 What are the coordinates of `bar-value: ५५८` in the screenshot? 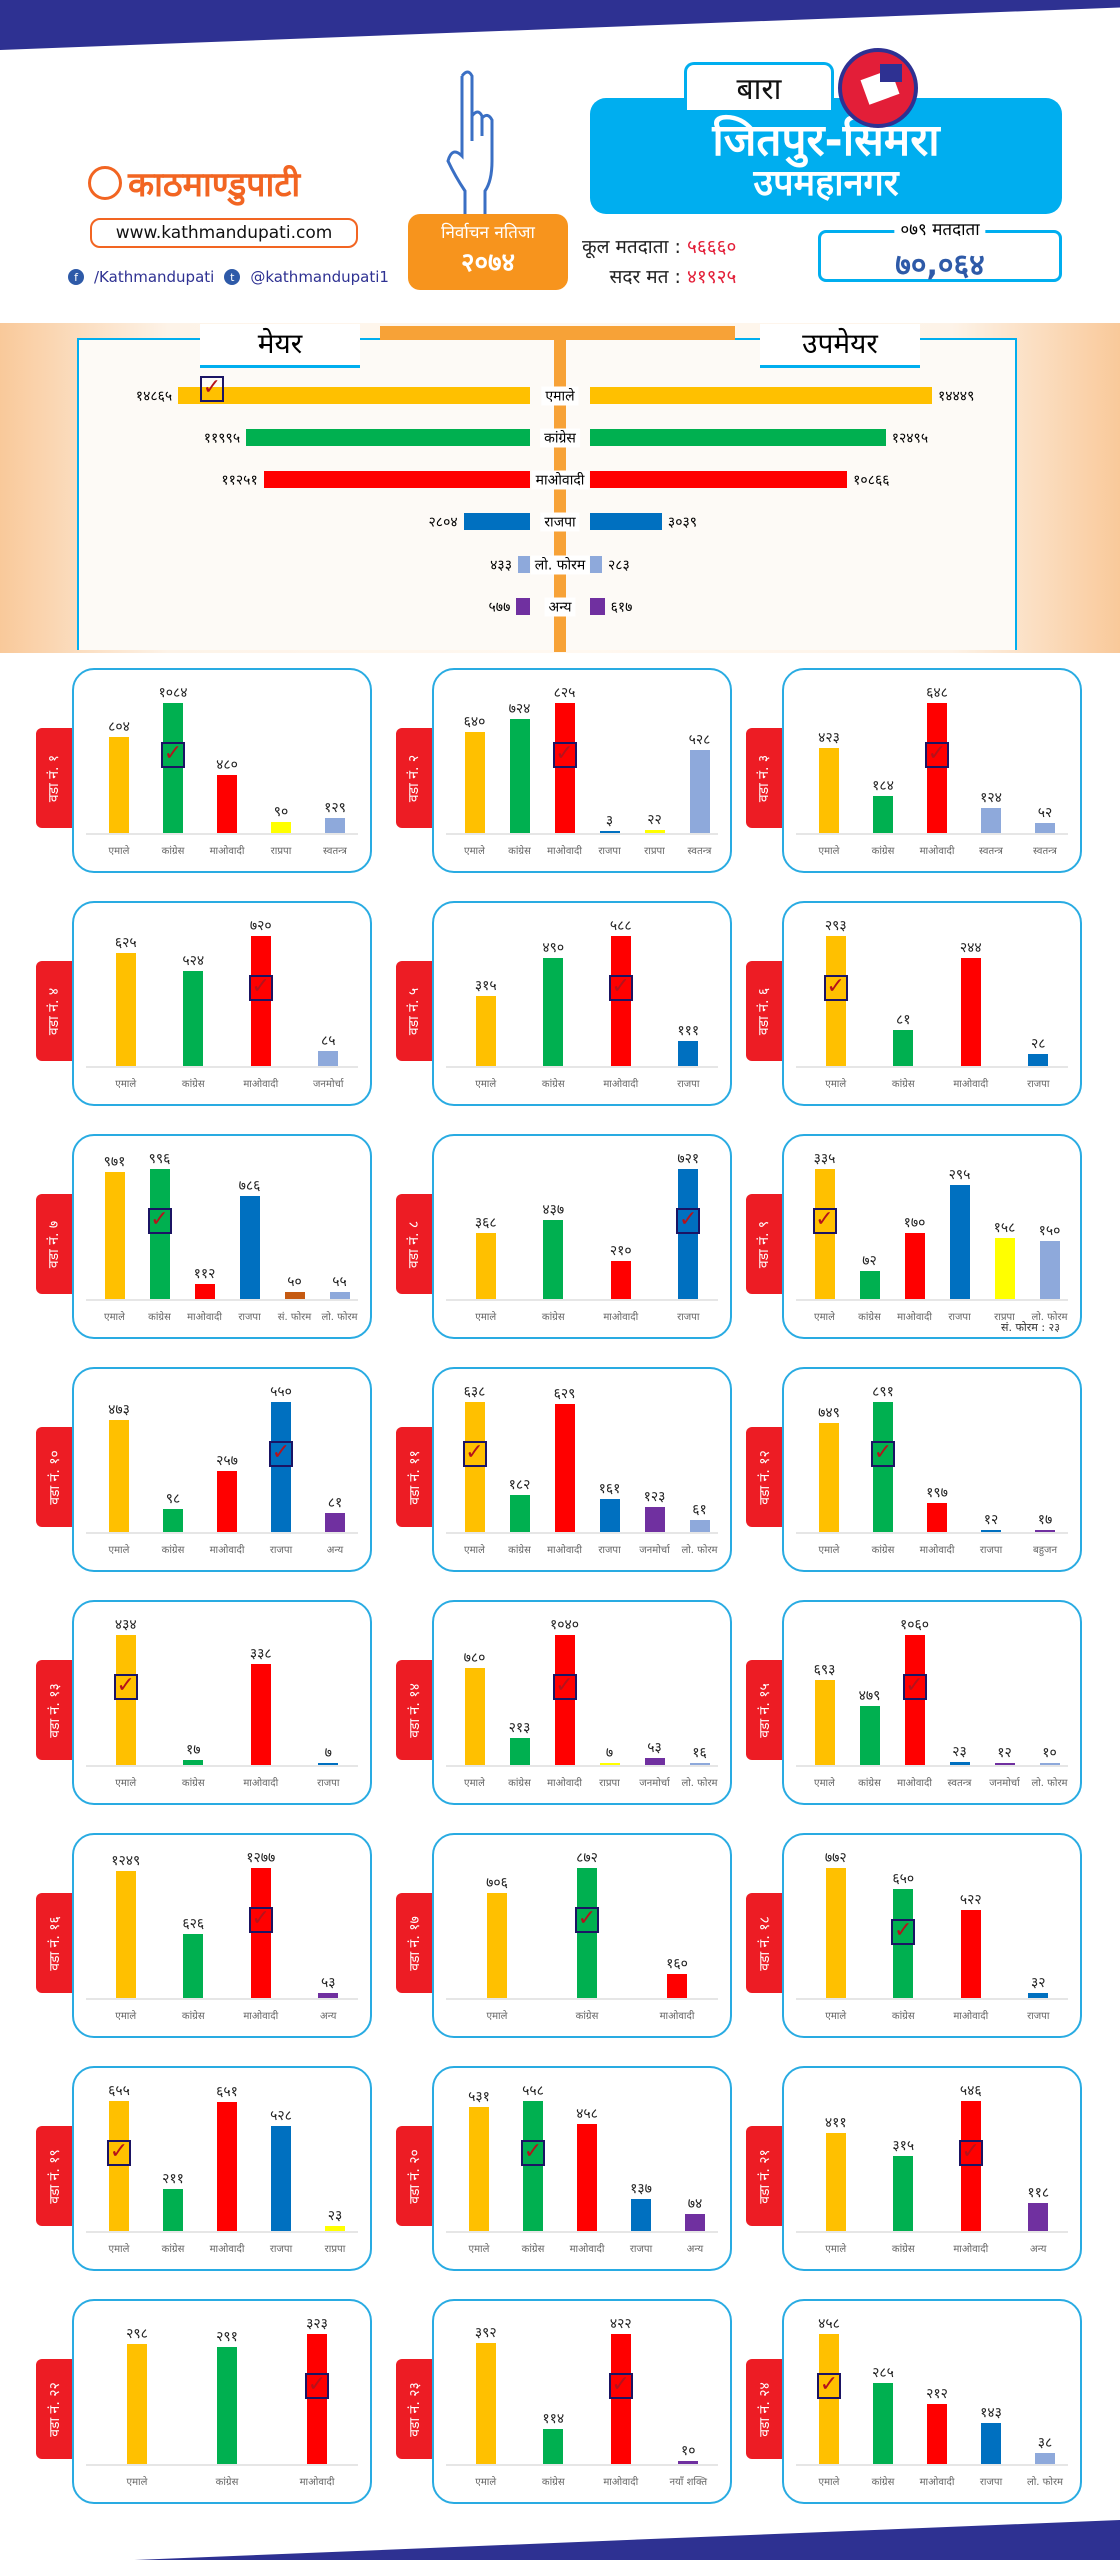 It's located at (533, 2091).